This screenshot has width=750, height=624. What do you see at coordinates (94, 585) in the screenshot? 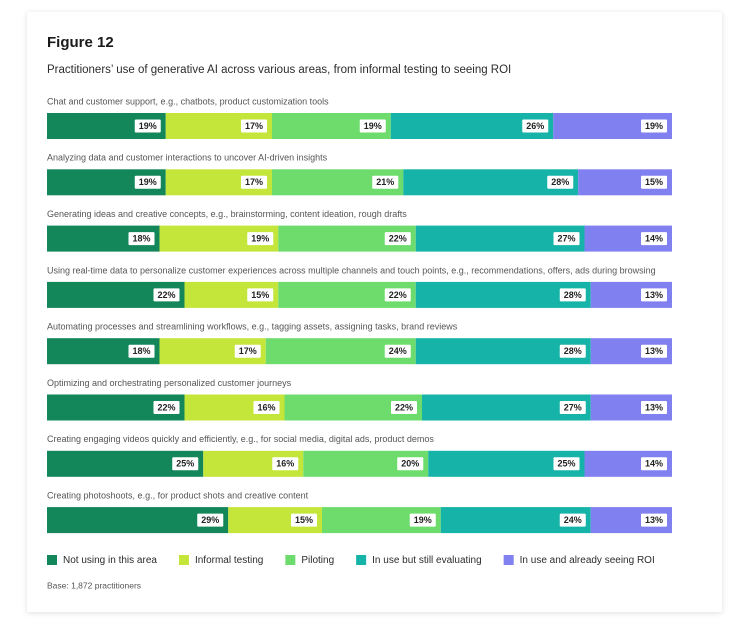
I see `footnote: Base: 1,872 practitioners` at bounding box center [94, 585].